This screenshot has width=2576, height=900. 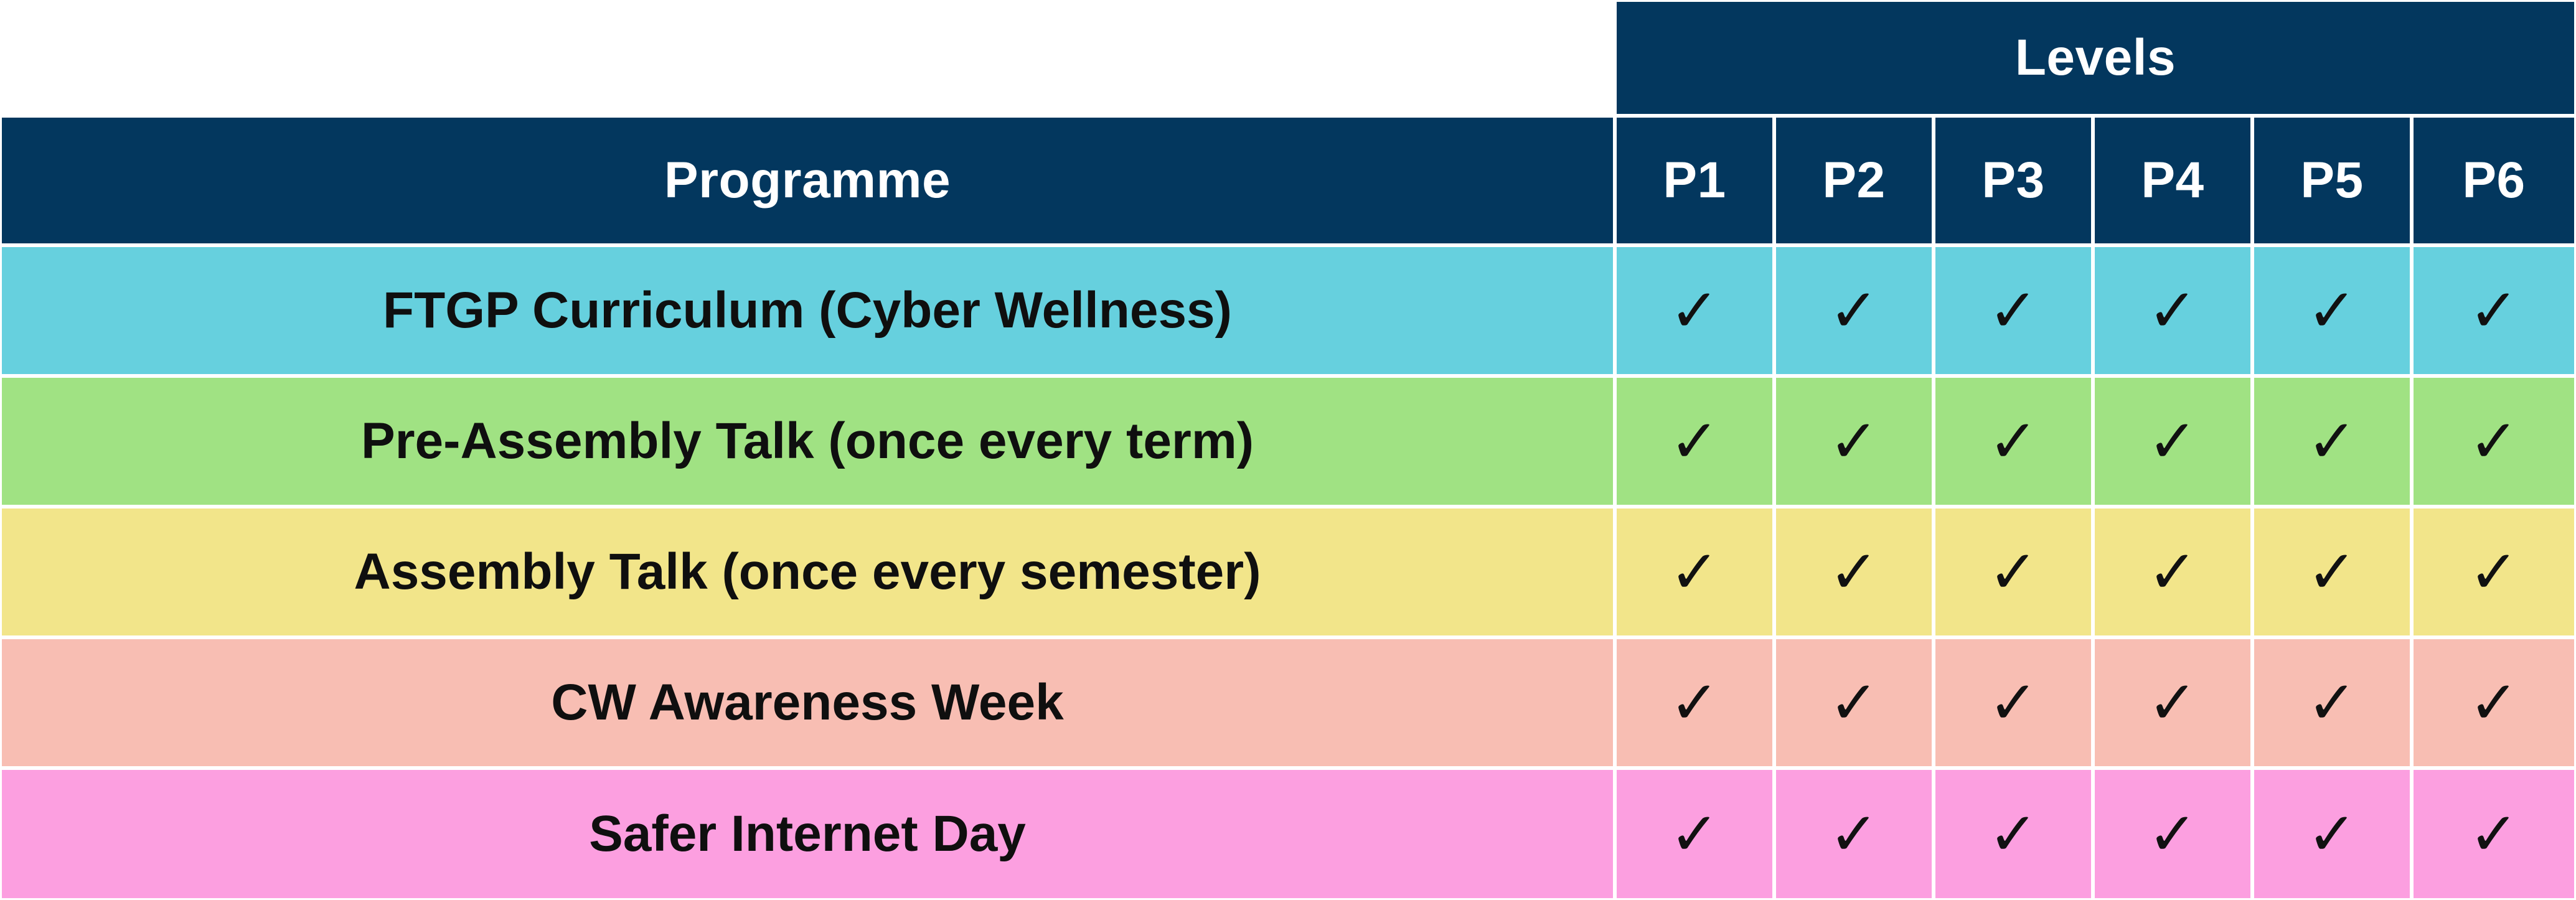 What do you see at coordinates (807, 702) in the screenshot?
I see `programme-name: CW Awareness Week` at bounding box center [807, 702].